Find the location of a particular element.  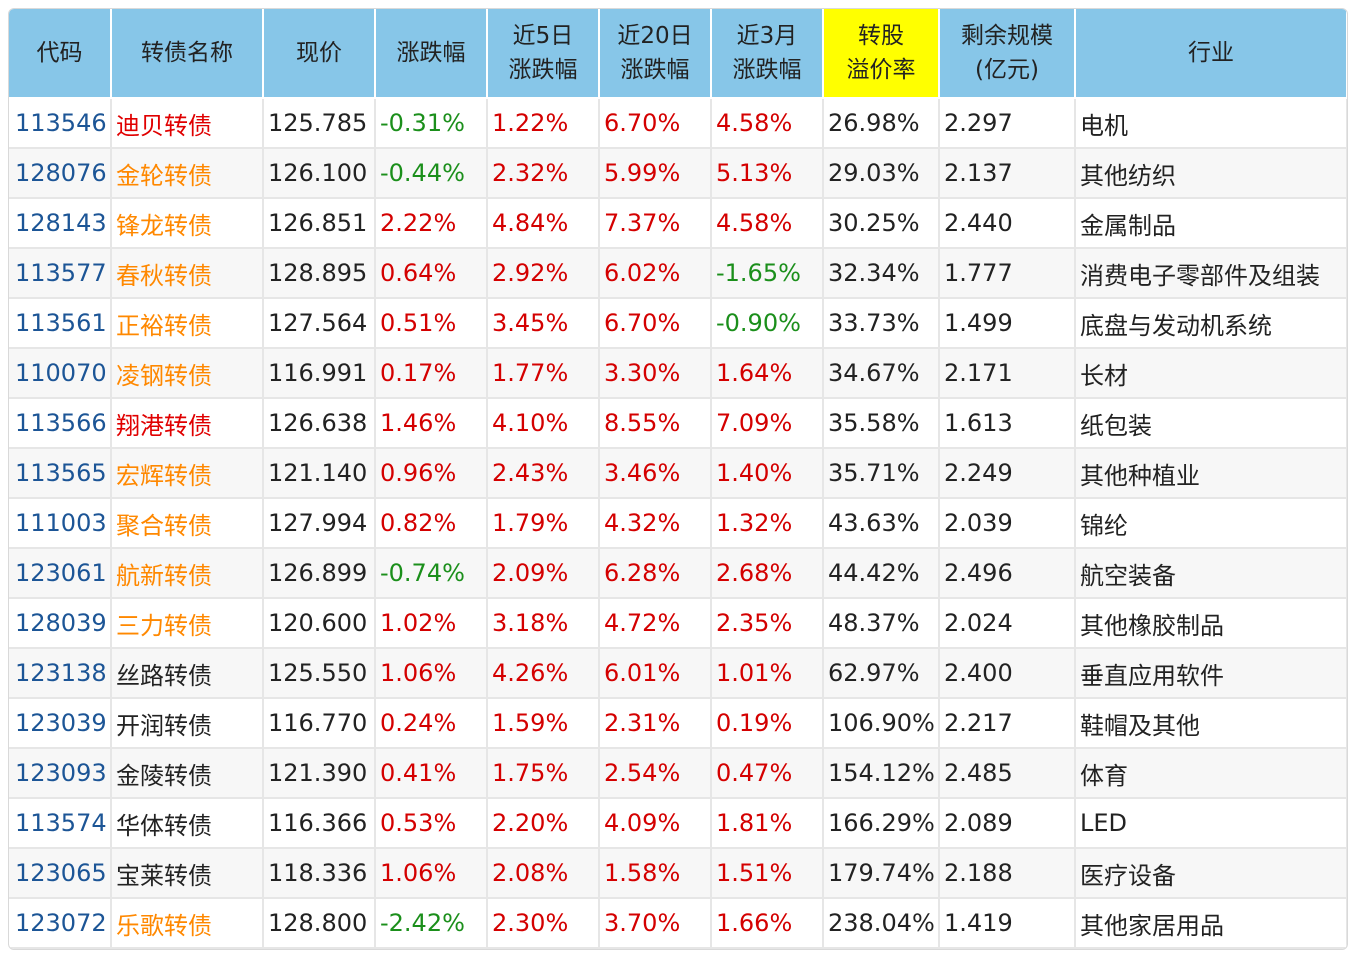

cell-change: 0.24% is located at coordinates (431, 723).